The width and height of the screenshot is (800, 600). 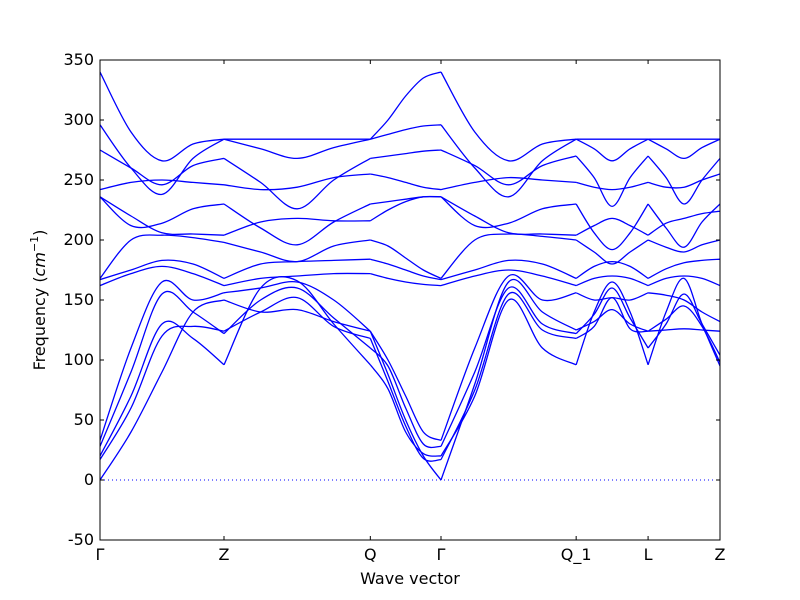 I want to click on y-axis-label-text: Frequency, so click(x=39, y=329).